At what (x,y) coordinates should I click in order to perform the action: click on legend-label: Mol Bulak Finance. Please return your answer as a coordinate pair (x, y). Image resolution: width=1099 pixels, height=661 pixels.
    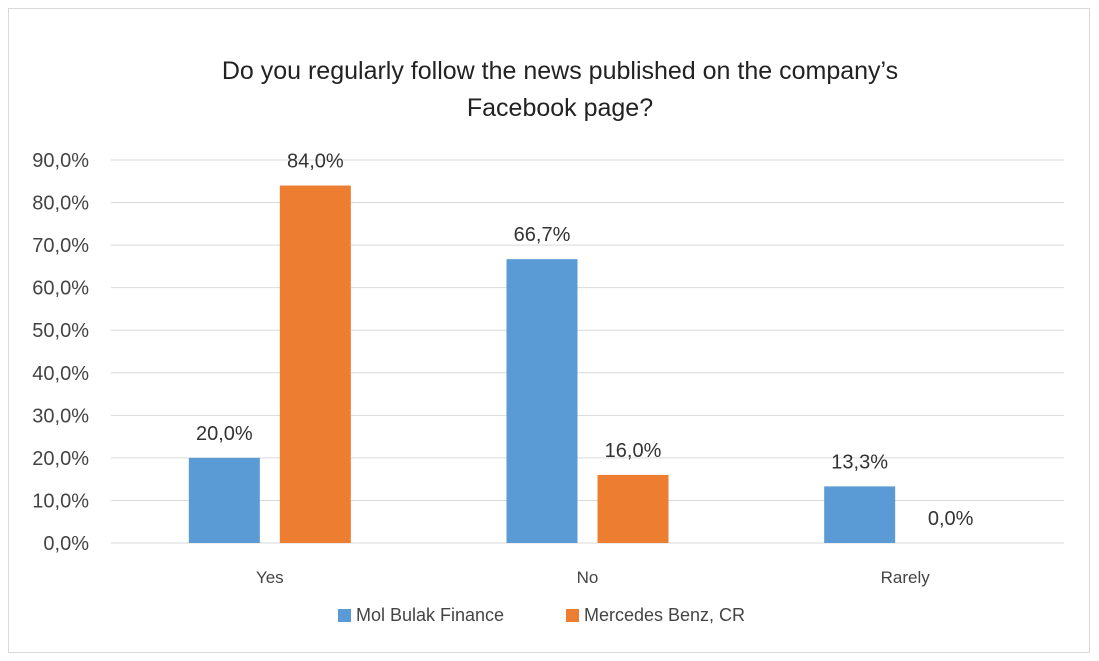
    Looking at the image, I should click on (430, 615).